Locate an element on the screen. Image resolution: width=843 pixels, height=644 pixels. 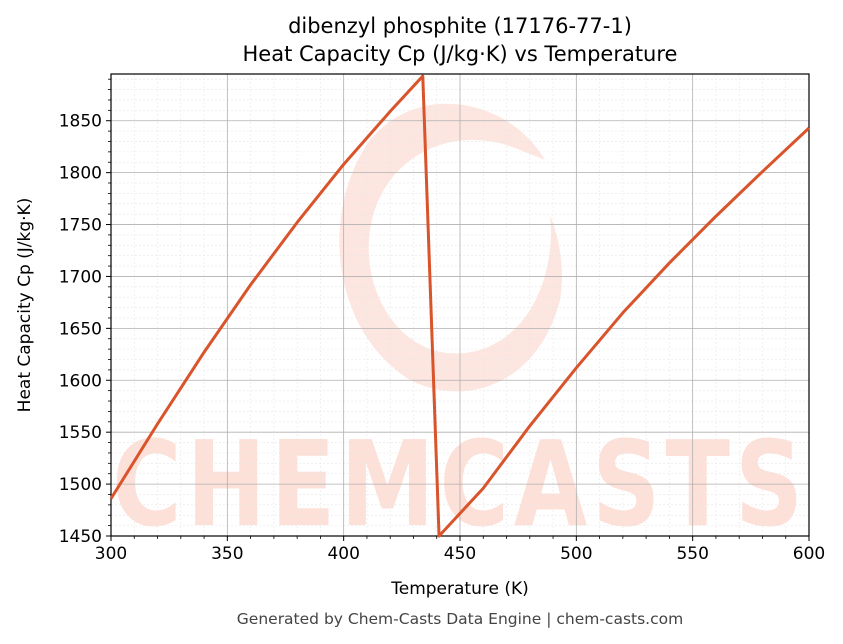
y-tick-labels: 1450 1500 1550 1600 1650 1700 1750 1800 1850 is located at coordinates (80, 329).